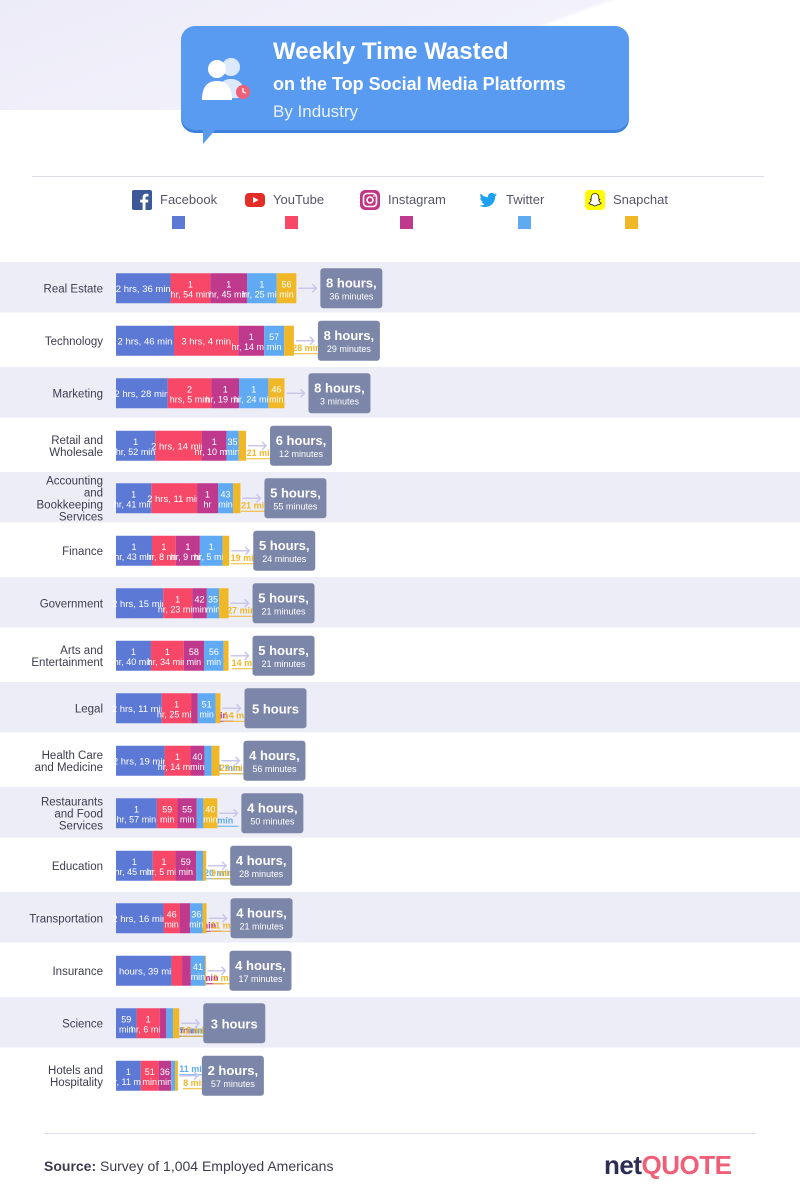  What do you see at coordinates (340, 401) in the screenshot?
I see `total-minutes: 3 minutes` at bounding box center [340, 401].